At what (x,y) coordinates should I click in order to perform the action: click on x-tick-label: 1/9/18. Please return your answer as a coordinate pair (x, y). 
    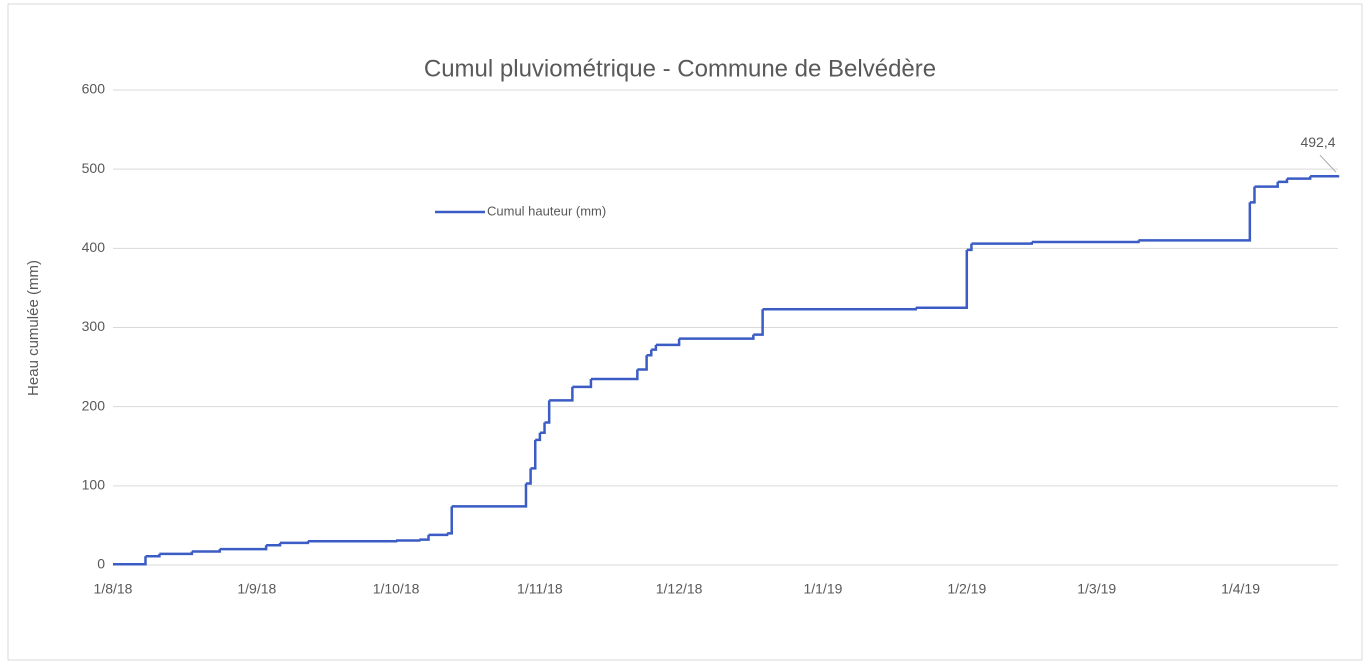
    Looking at the image, I should click on (256, 589).